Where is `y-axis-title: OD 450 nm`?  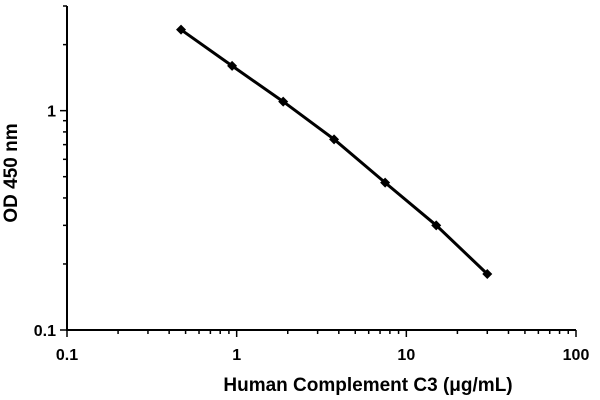 y-axis-title: OD 450 nm is located at coordinates (11, 172).